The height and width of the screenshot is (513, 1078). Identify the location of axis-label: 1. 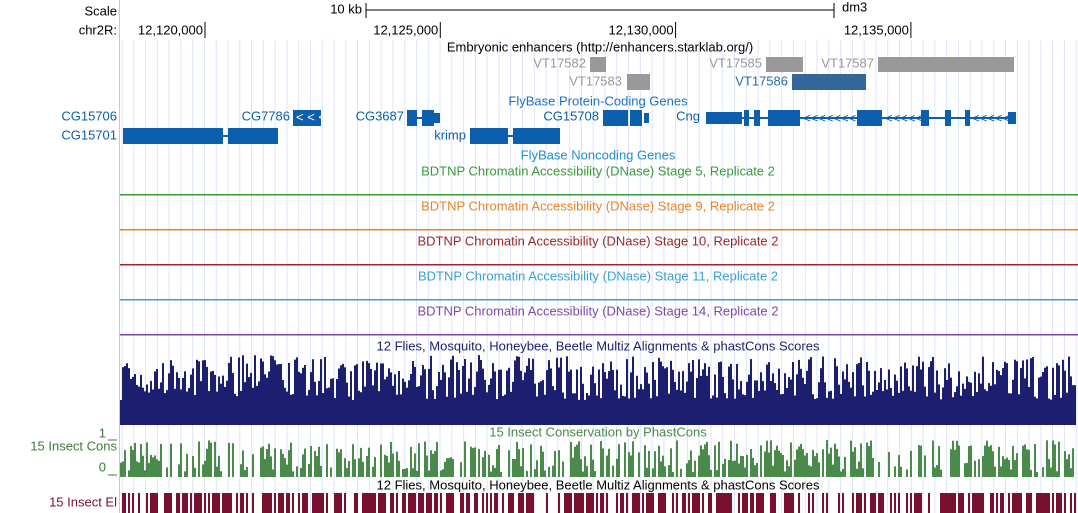
(102, 432).